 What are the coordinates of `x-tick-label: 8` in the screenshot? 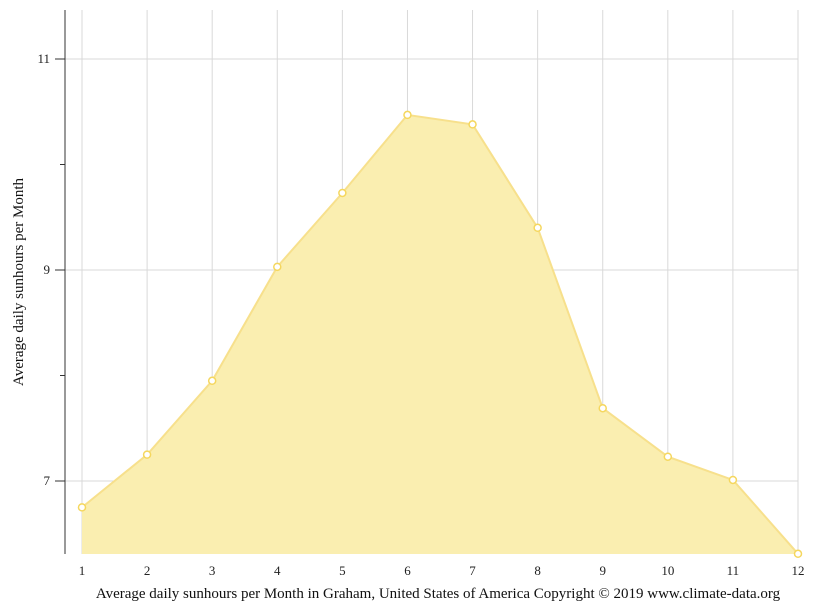 It's located at (537, 570).